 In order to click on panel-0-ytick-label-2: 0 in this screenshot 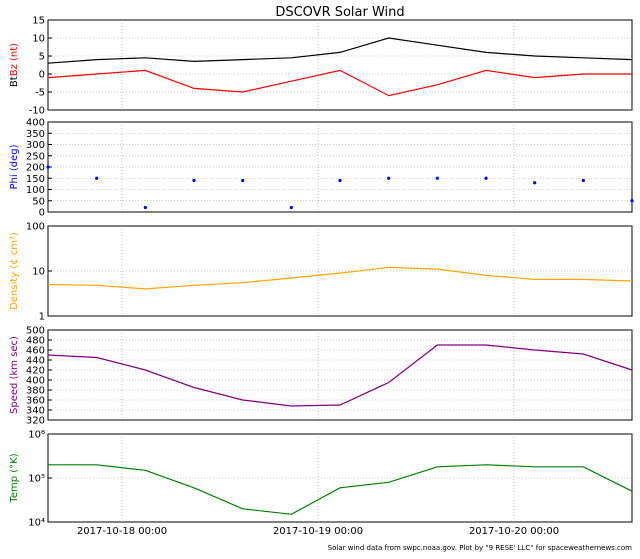, I will do `click(42, 75)`.